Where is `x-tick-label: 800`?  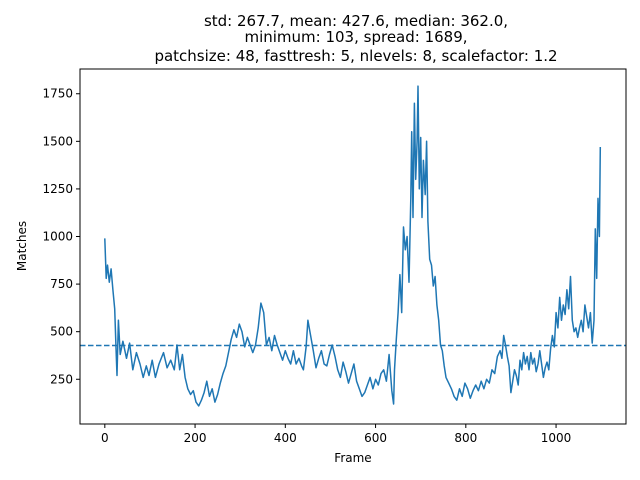
x-tick-label: 800 is located at coordinates (465, 438).